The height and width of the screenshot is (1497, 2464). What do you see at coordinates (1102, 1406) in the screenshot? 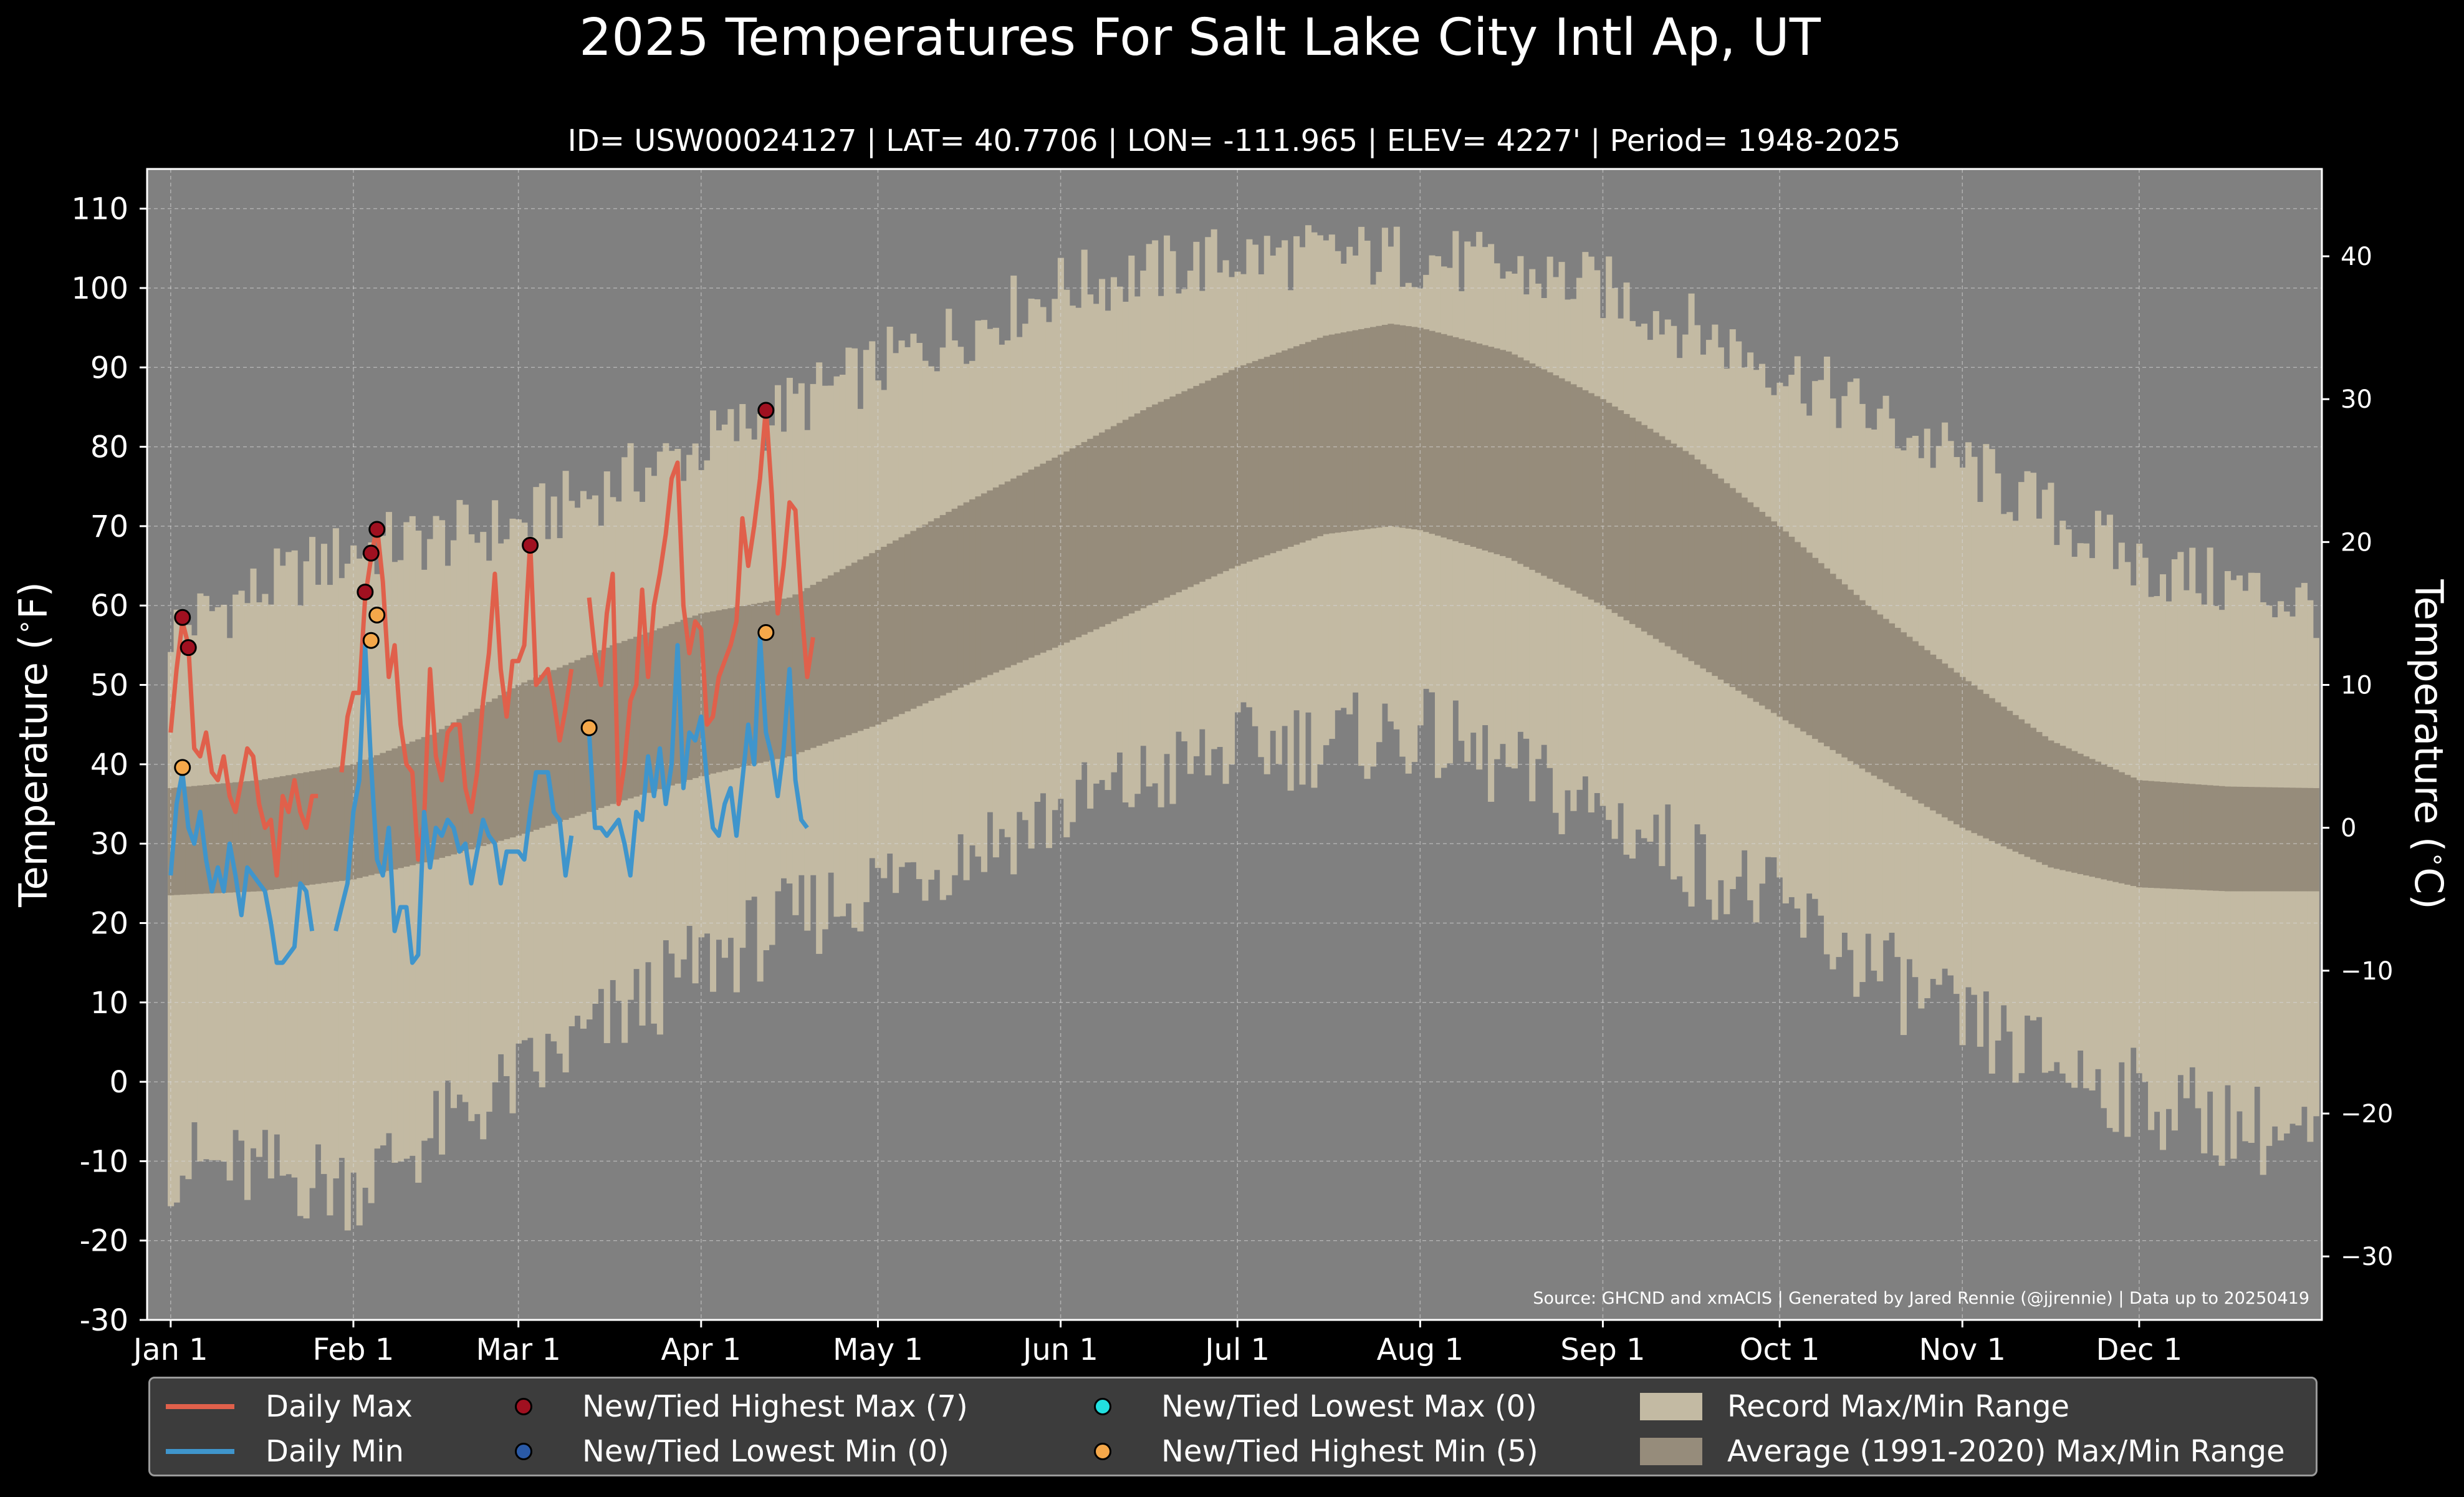
I see `legend-swatch-lowest-max` at bounding box center [1102, 1406].